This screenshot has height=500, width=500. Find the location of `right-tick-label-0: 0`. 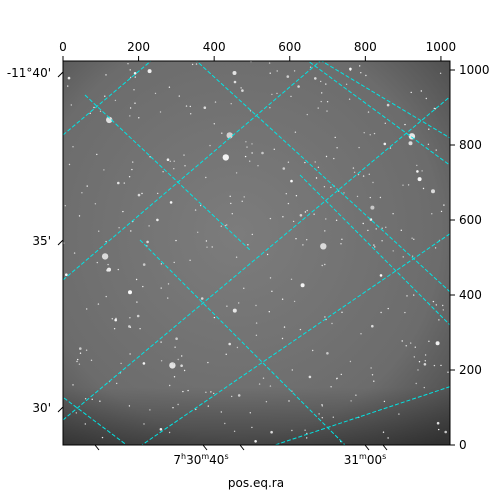

right-tick-label-0: 0 is located at coordinates (463, 445).